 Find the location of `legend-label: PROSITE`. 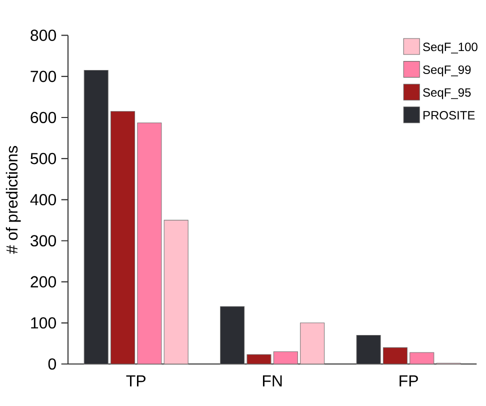

legend-label: PROSITE is located at coordinates (449, 115).